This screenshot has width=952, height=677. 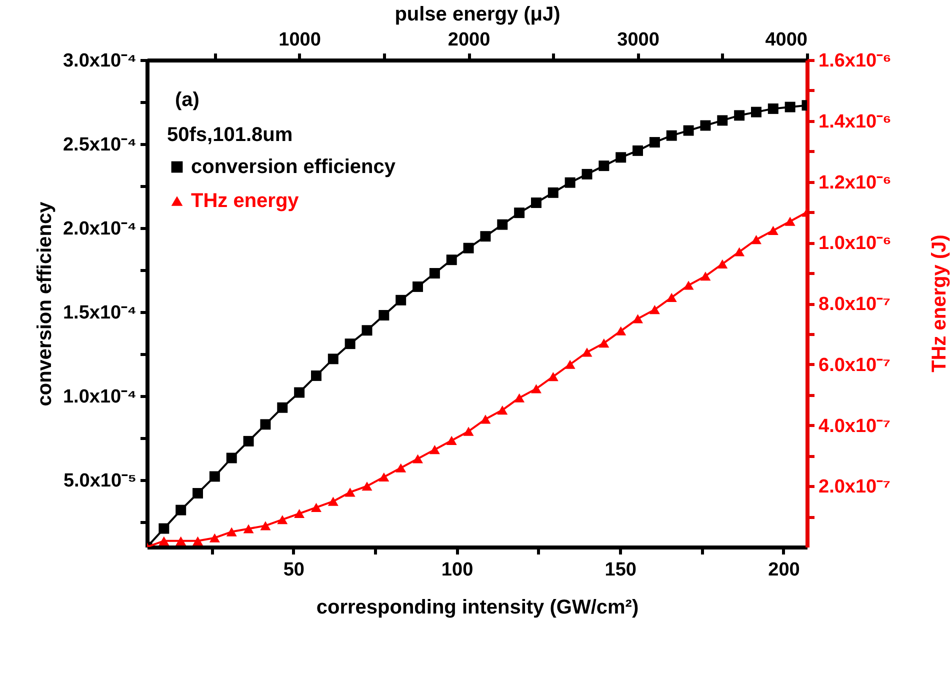 I want to click on x2-tick-label: 2000, so click(x=469, y=40).